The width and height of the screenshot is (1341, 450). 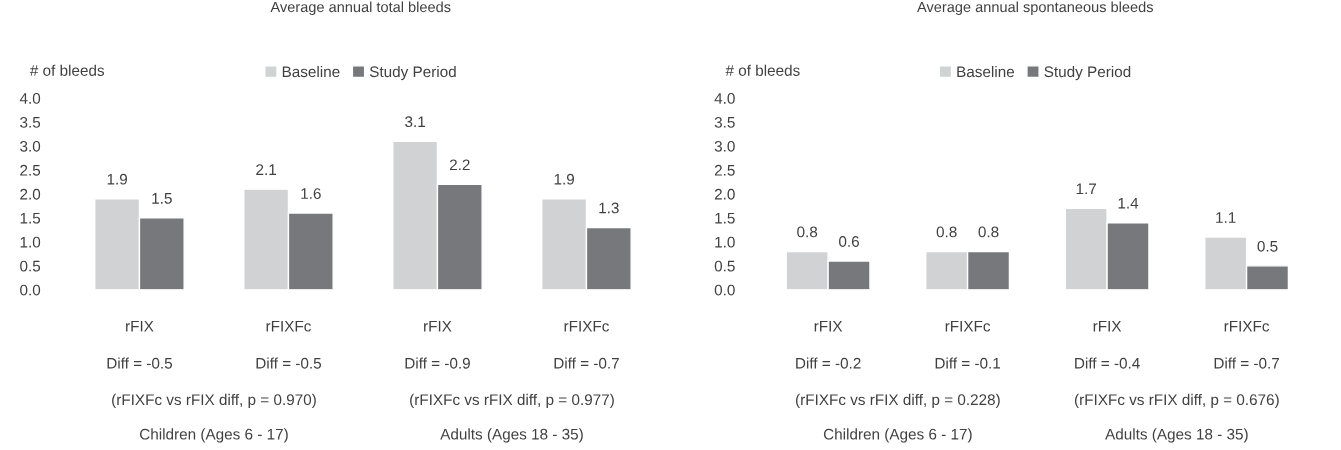 I want to click on chart-title: Average annual spontaneous bleeds, so click(x=1035, y=8).